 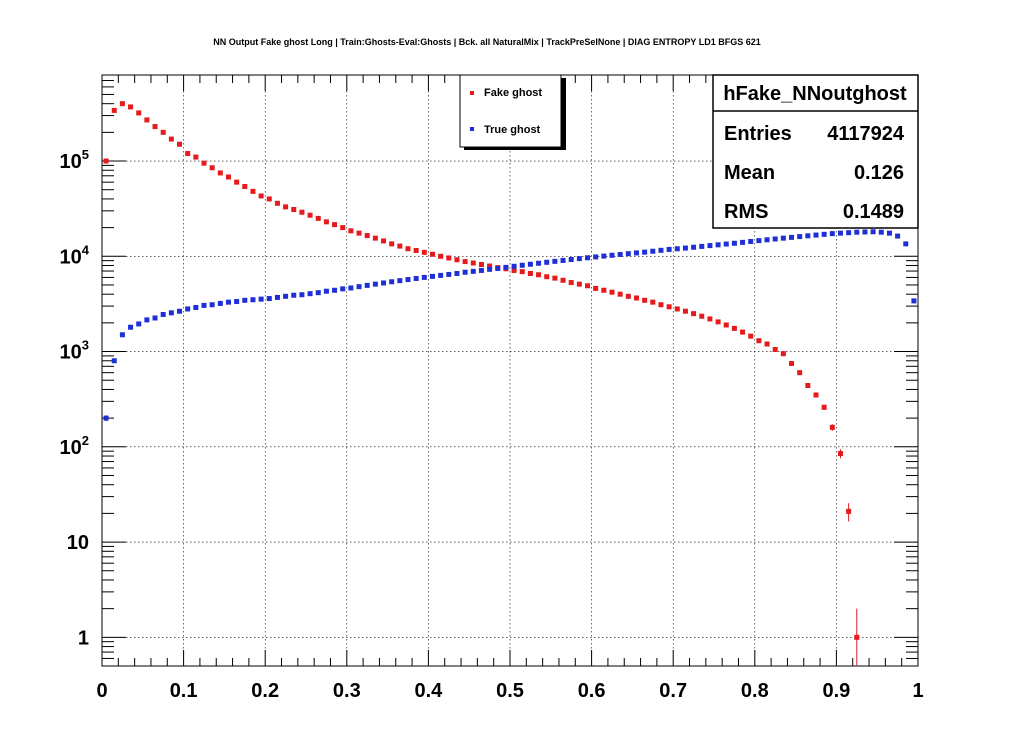 What do you see at coordinates (749, 173) in the screenshot?
I see `stats-mean-label: Mean` at bounding box center [749, 173].